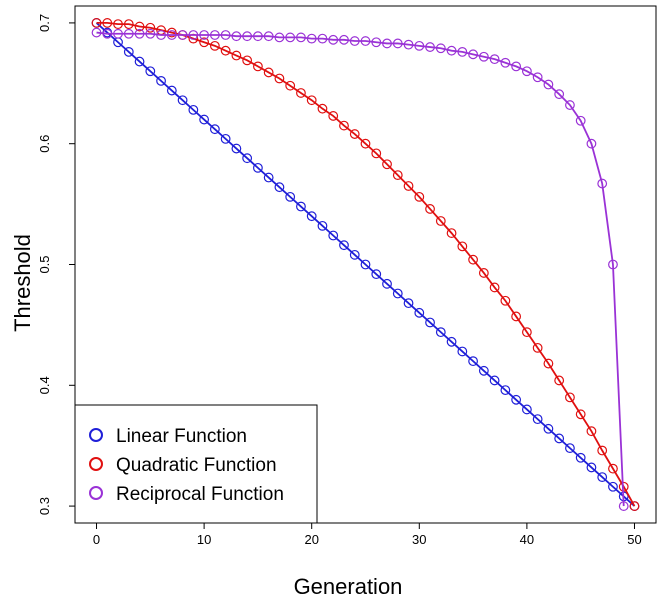 The width and height of the screenshot is (661, 606). What do you see at coordinates (44, 385) in the screenshot?
I see `y-tick-label: 0.4` at bounding box center [44, 385].